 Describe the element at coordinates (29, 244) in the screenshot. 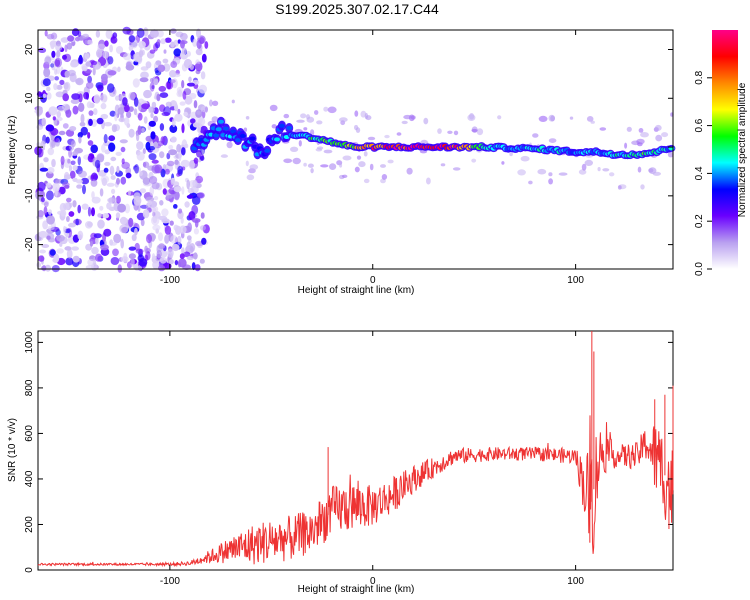

I see `y-tick-label: -20` at that location.